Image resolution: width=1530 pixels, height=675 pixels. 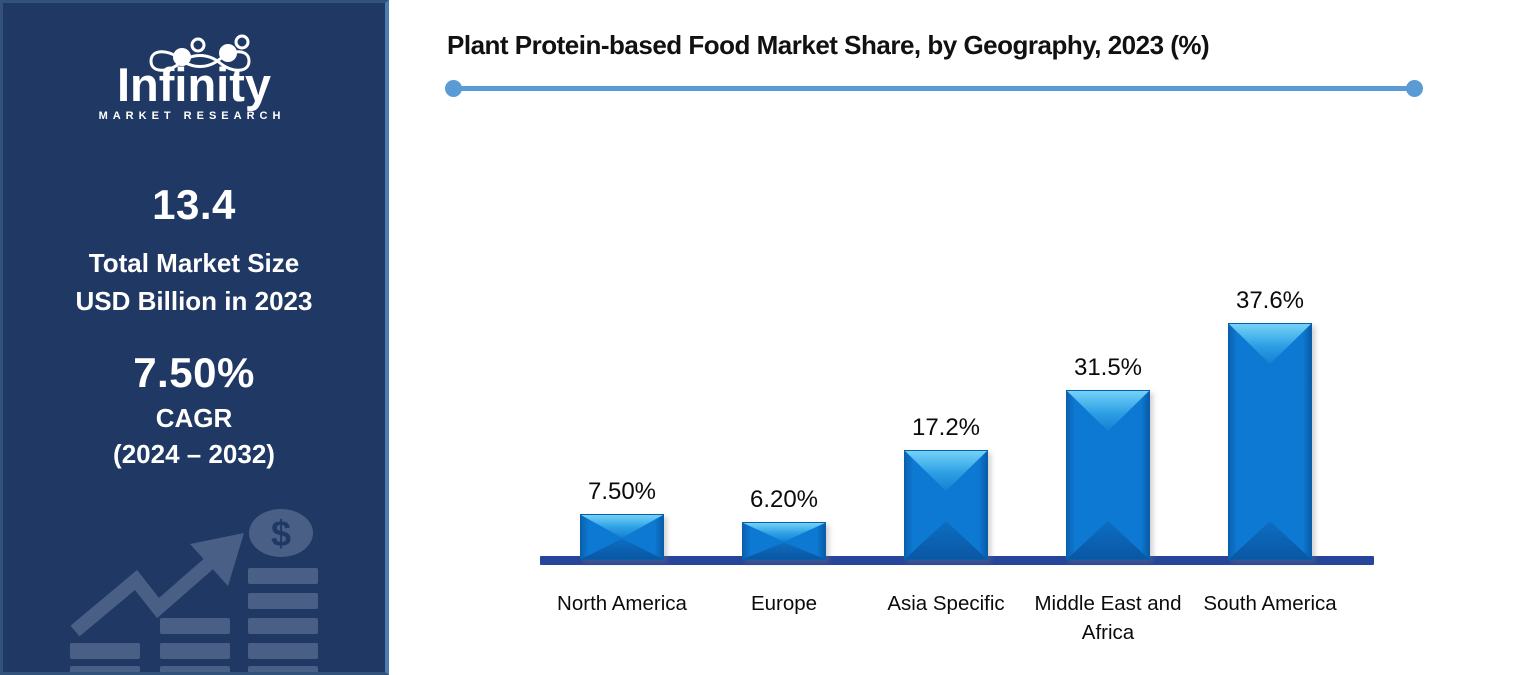 I want to click on bar-category-label: Middle East and Africa, so click(x=1108, y=618).